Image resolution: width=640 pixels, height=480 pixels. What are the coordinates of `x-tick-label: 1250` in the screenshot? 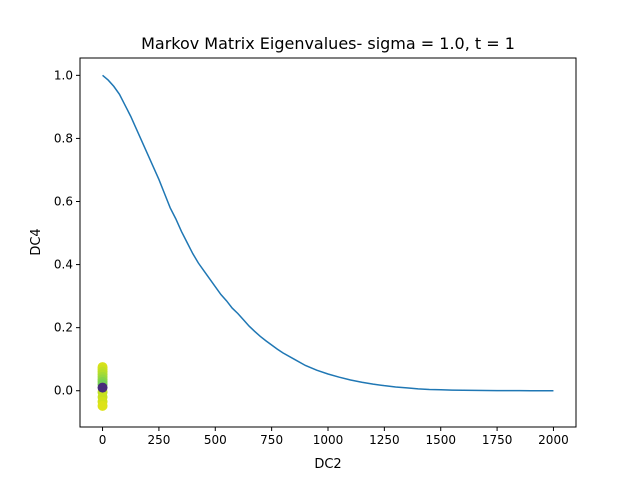 It's located at (384, 440).